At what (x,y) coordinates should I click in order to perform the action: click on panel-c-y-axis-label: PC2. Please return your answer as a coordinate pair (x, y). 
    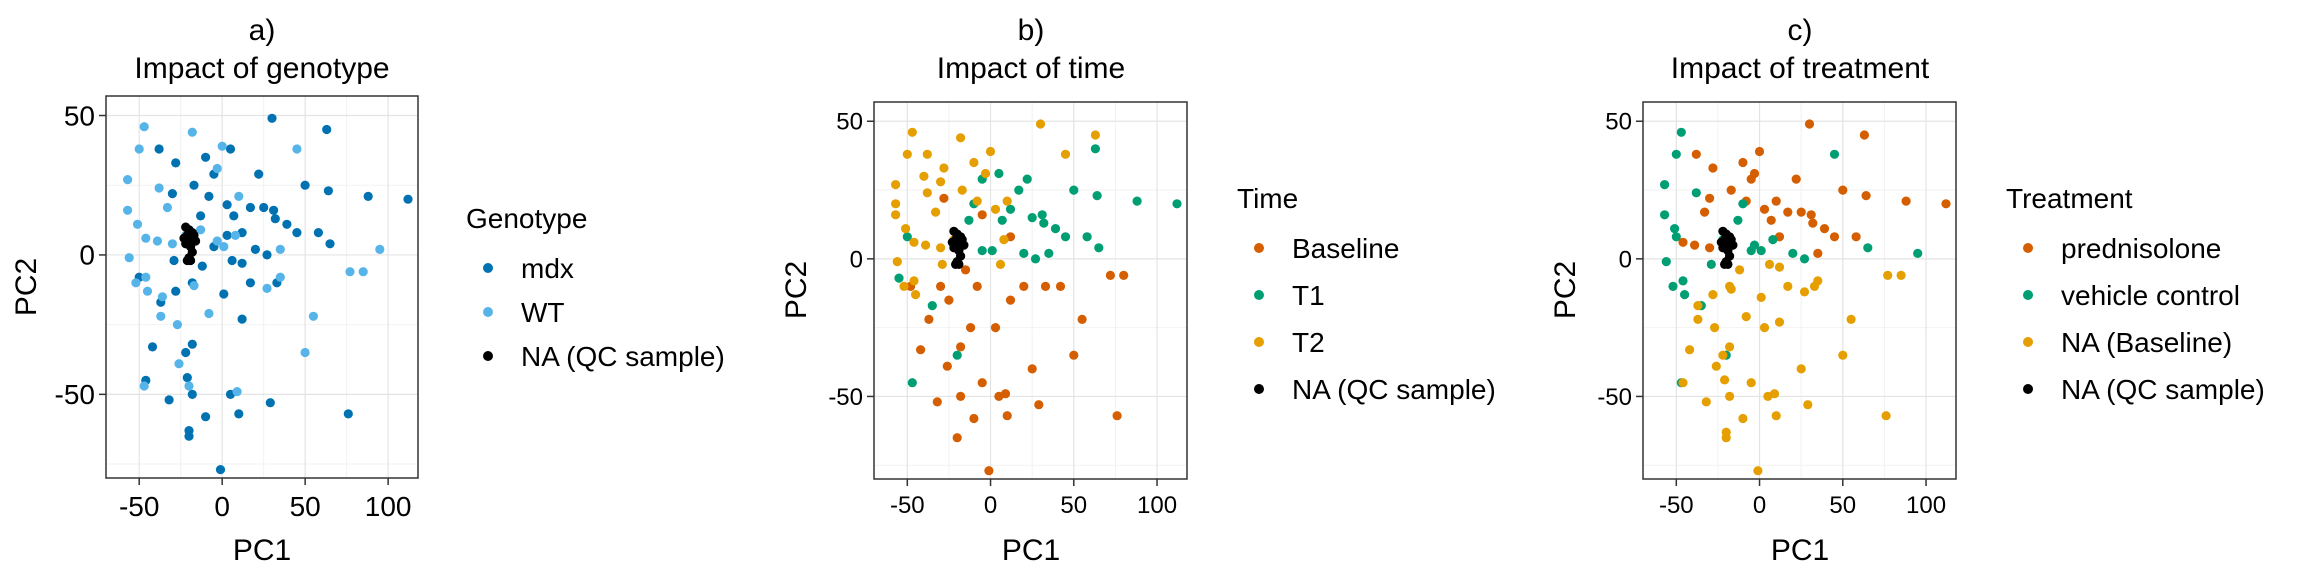
    Looking at the image, I should click on (1565, 290).